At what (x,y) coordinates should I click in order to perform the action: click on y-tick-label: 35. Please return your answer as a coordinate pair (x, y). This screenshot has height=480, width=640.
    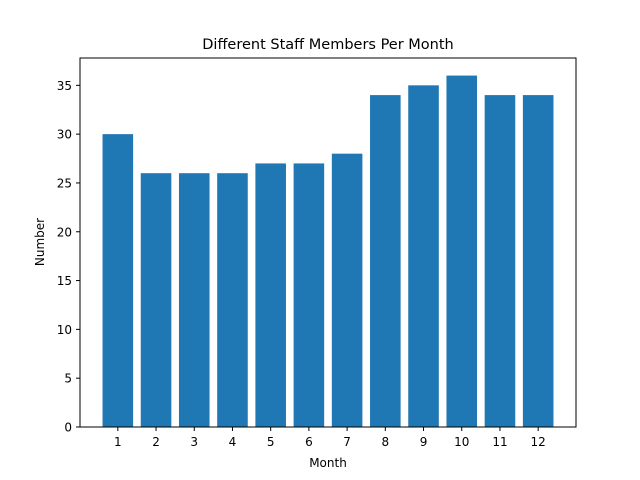
    Looking at the image, I should click on (64, 86).